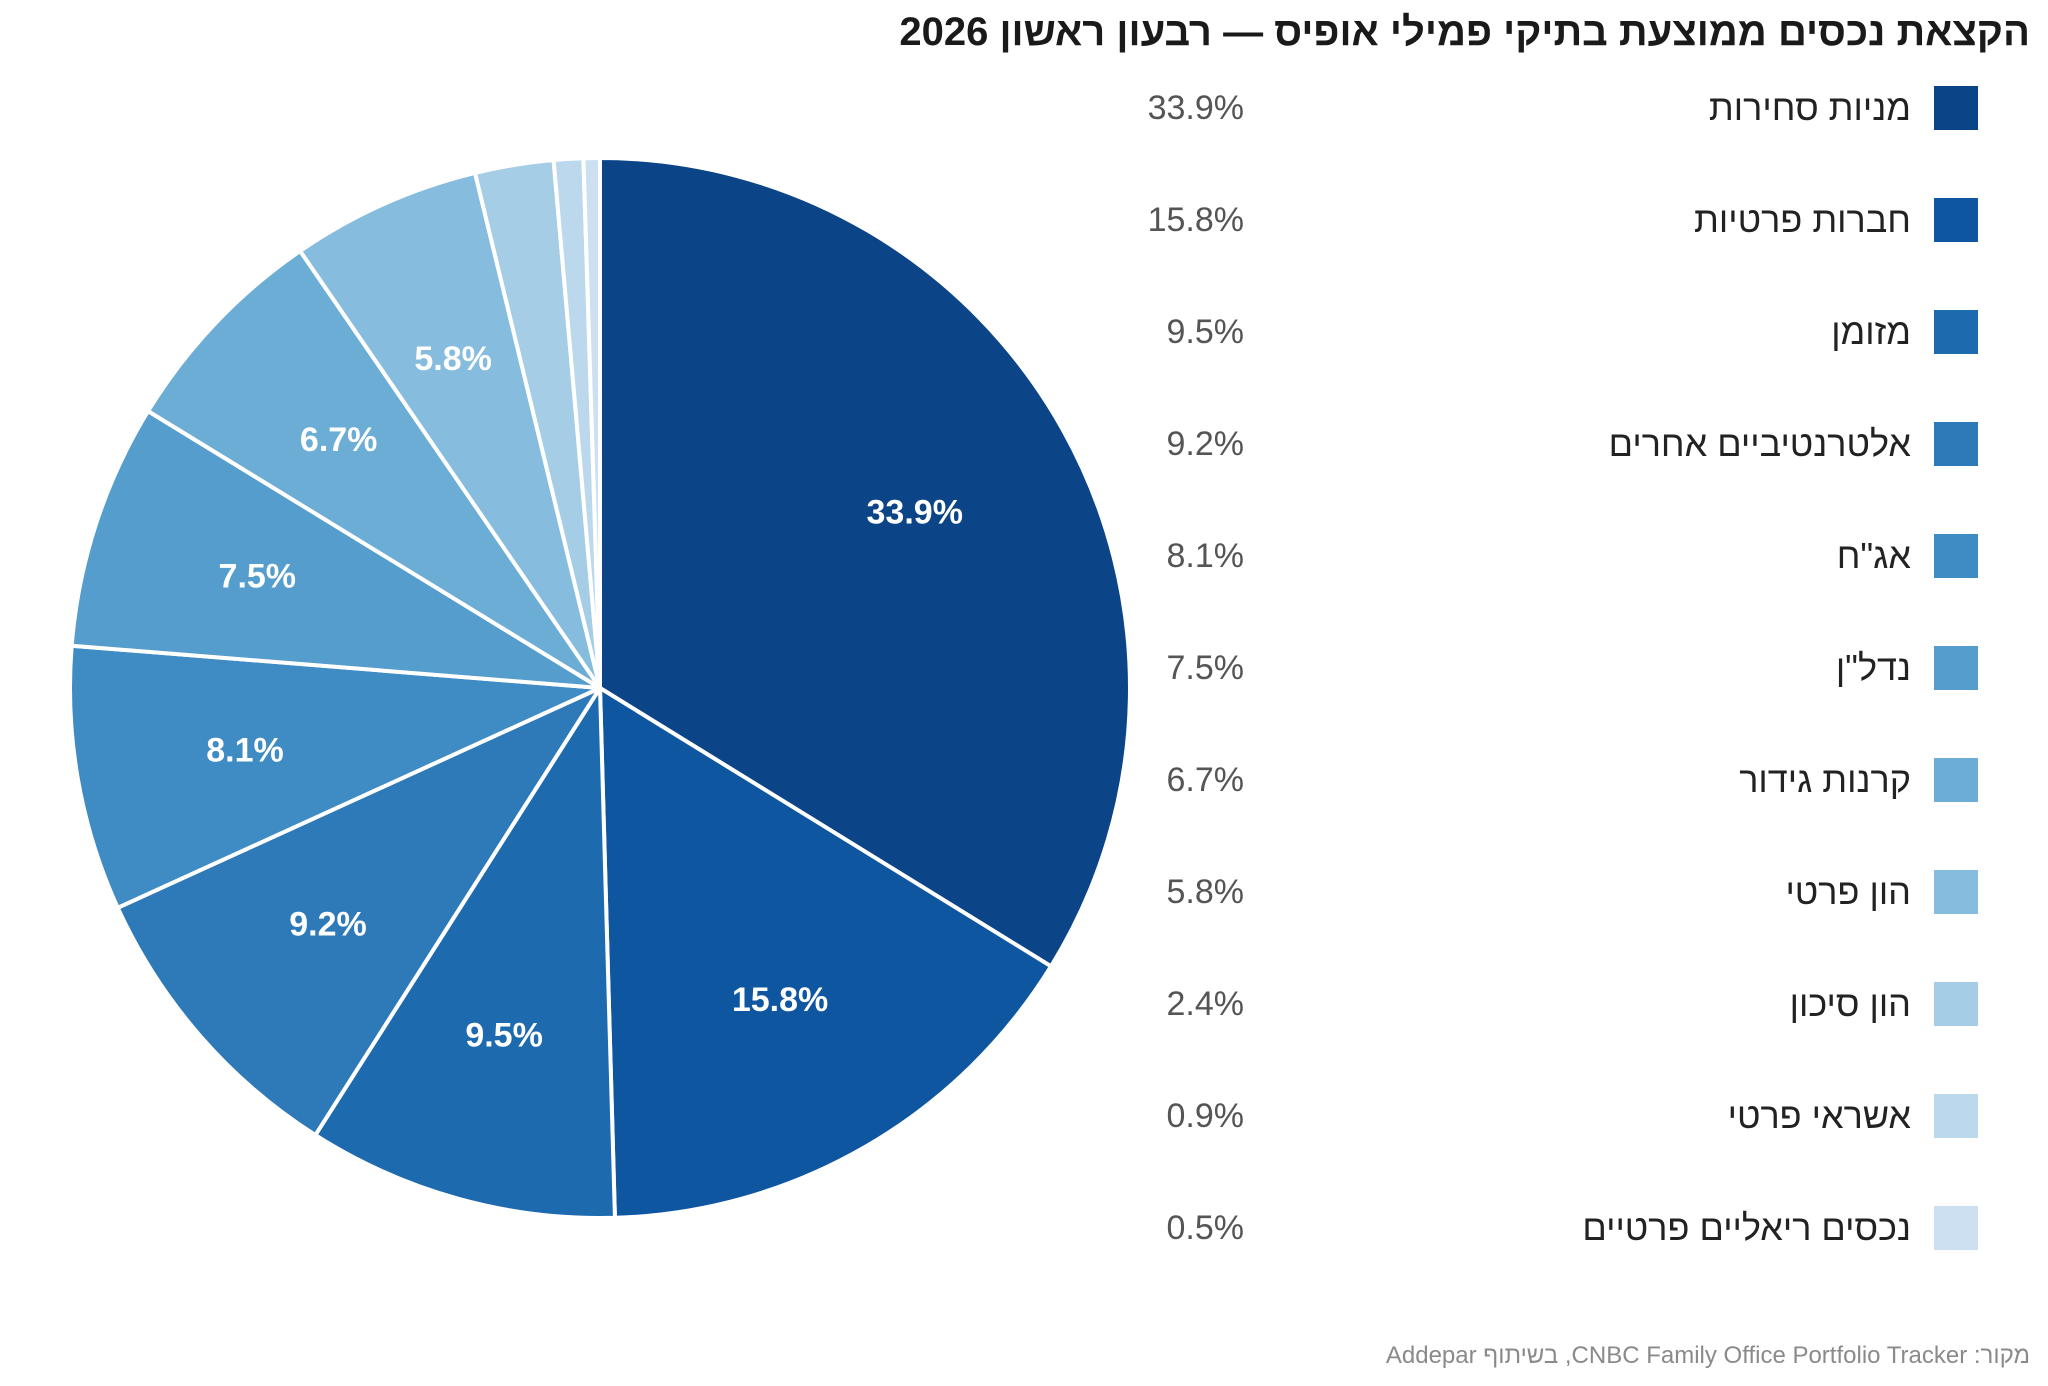  Describe the element at coordinates (1024, 444) in the screenshot. I see `legend-item: 9.2% אלטרנטיביים אחרים` at that location.